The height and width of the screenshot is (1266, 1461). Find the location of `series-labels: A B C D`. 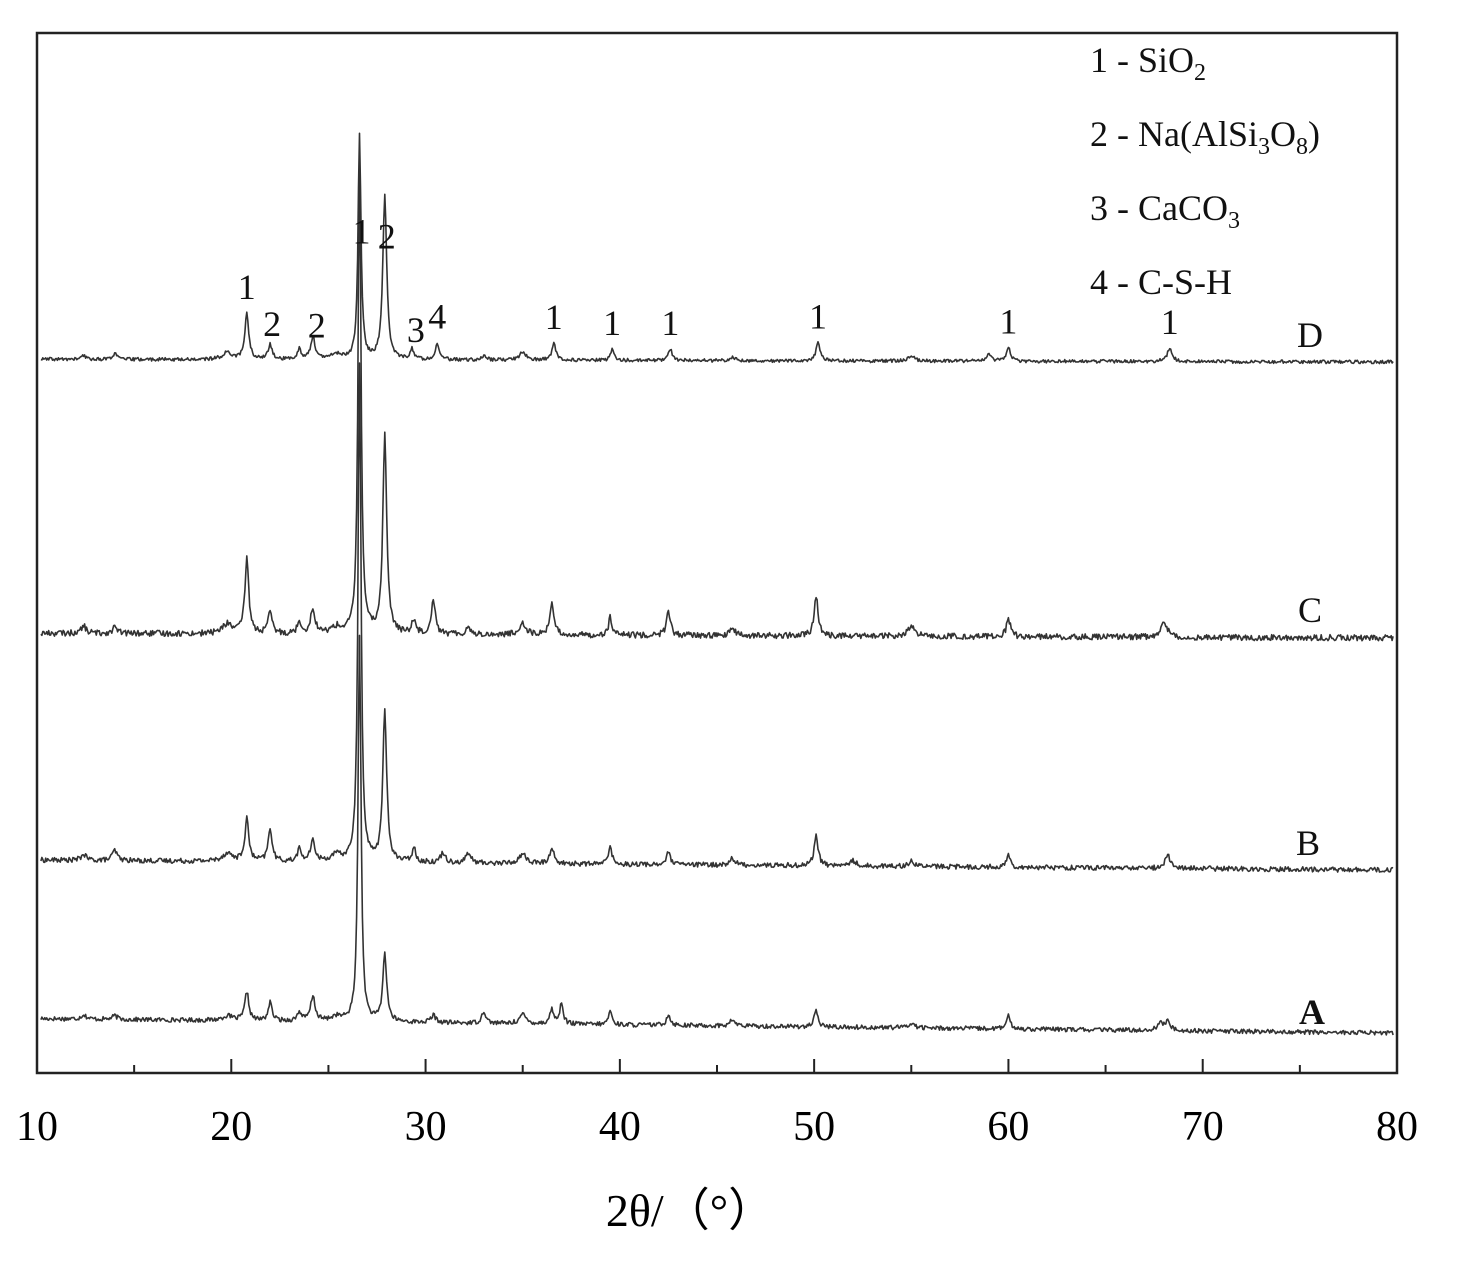

series-labels: A B C D is located at coordinates (1310, 673).